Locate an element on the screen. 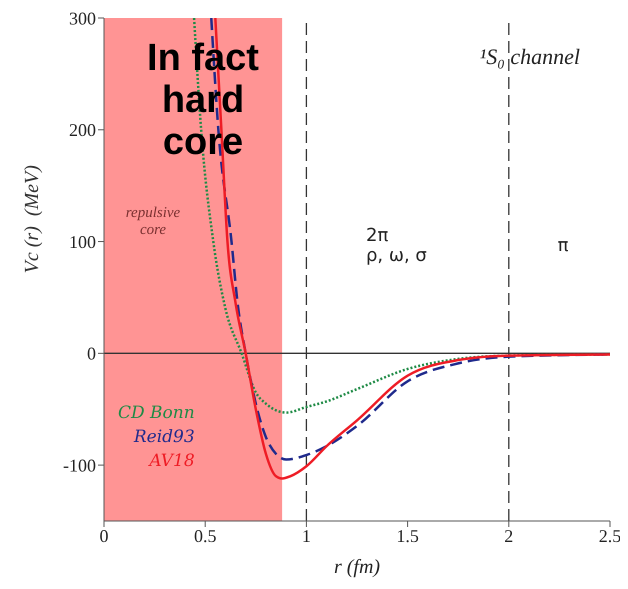 The image size is (628, 589). x-tick-label: 0 is located at coordinates (104, 536).